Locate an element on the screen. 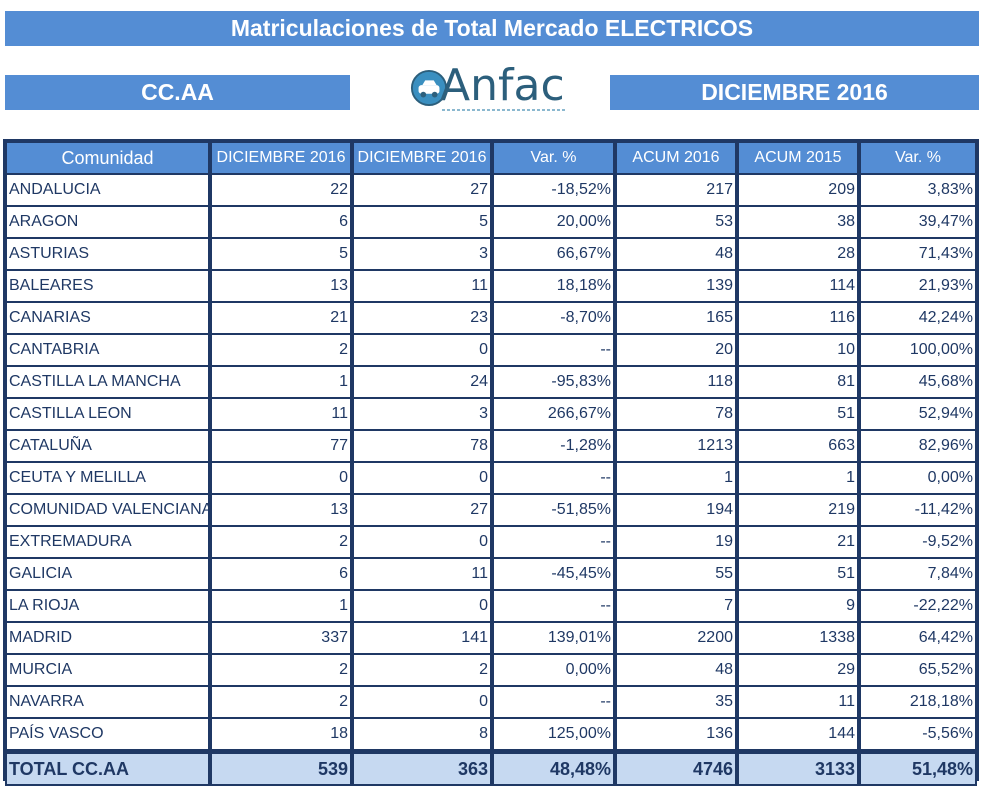 This screenshot has height=788, width=987. var-month-value: 0,00% is located at coordinates (553, 671).